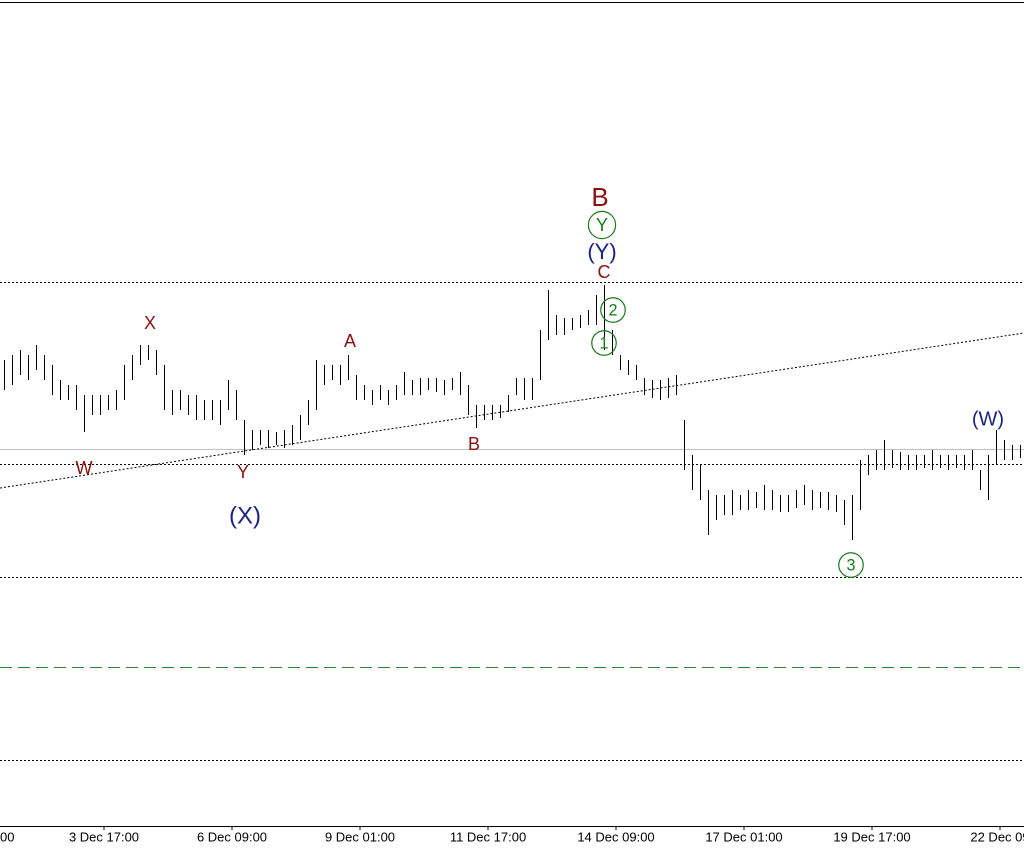 This screenshot has width=1024, height=852. Describe the element at coordinates (871, 836) in the screenshot. I see `x-tick-label: 19 Dec 17:00` at that location.